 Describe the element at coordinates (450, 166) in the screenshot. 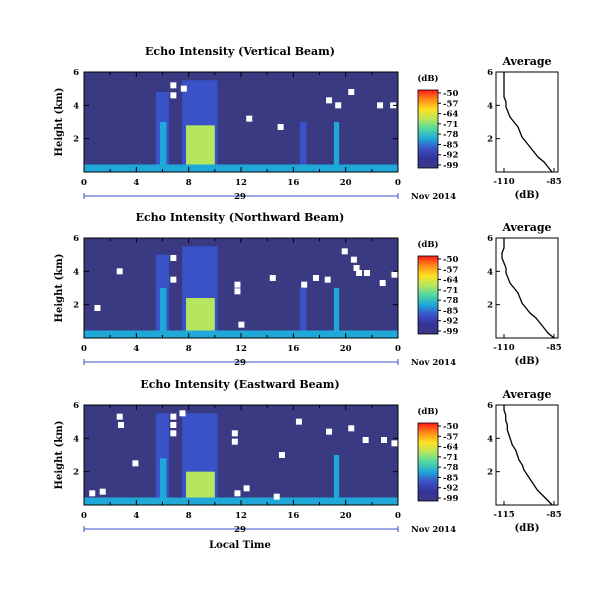

I see `colorbar-tick-label: -99` at that location.